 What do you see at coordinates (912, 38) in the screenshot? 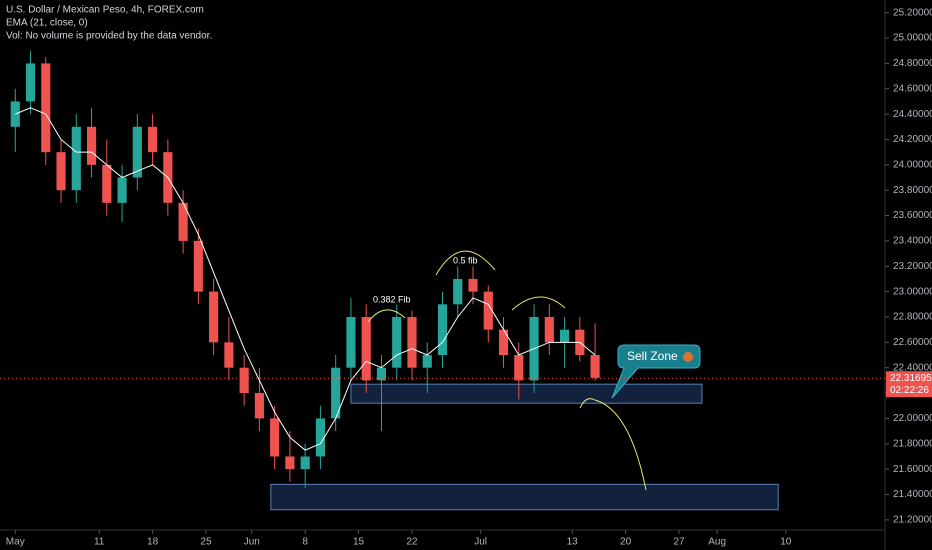
I see `y-tick-label: 25.00000` at bounding box center [912, 38].